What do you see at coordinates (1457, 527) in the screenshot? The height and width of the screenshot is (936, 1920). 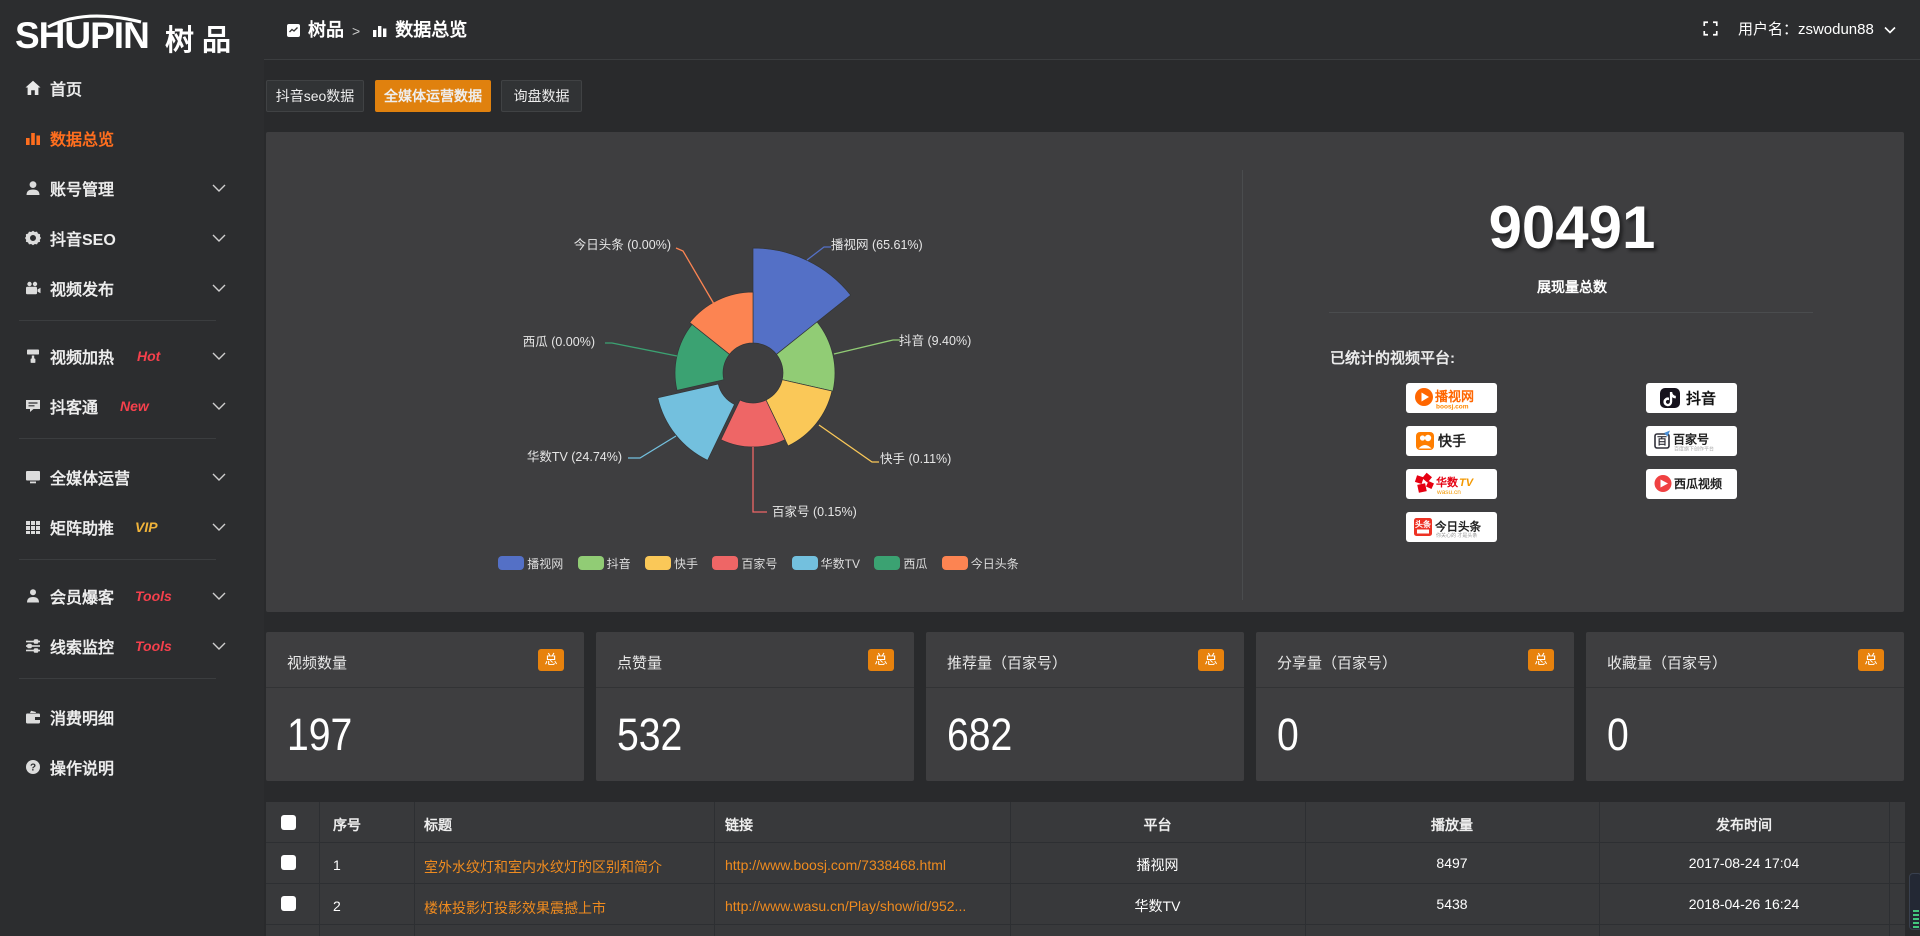 I see `svg-text: 今日头条` at bounding box center [1457, 527].